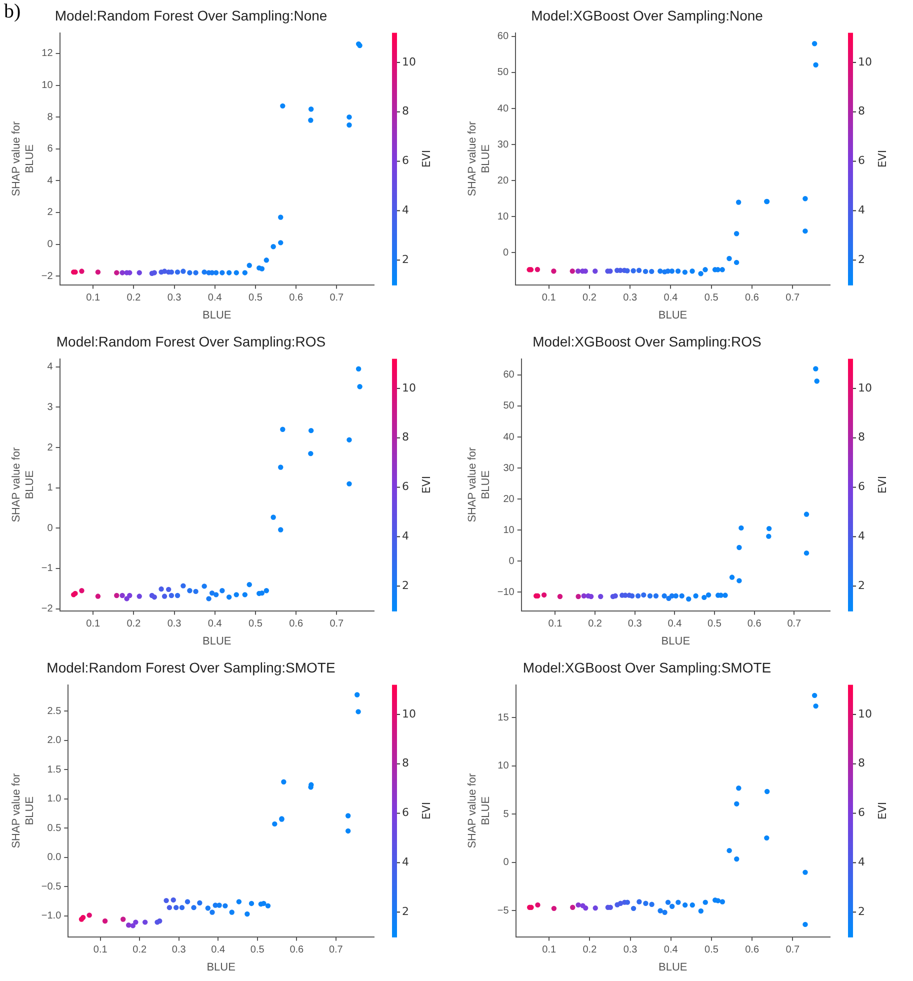  What do you see at coordinates (509, 530) in the screenshot?
I see `y-tick-label: 10` at bounding box center [509, 530].